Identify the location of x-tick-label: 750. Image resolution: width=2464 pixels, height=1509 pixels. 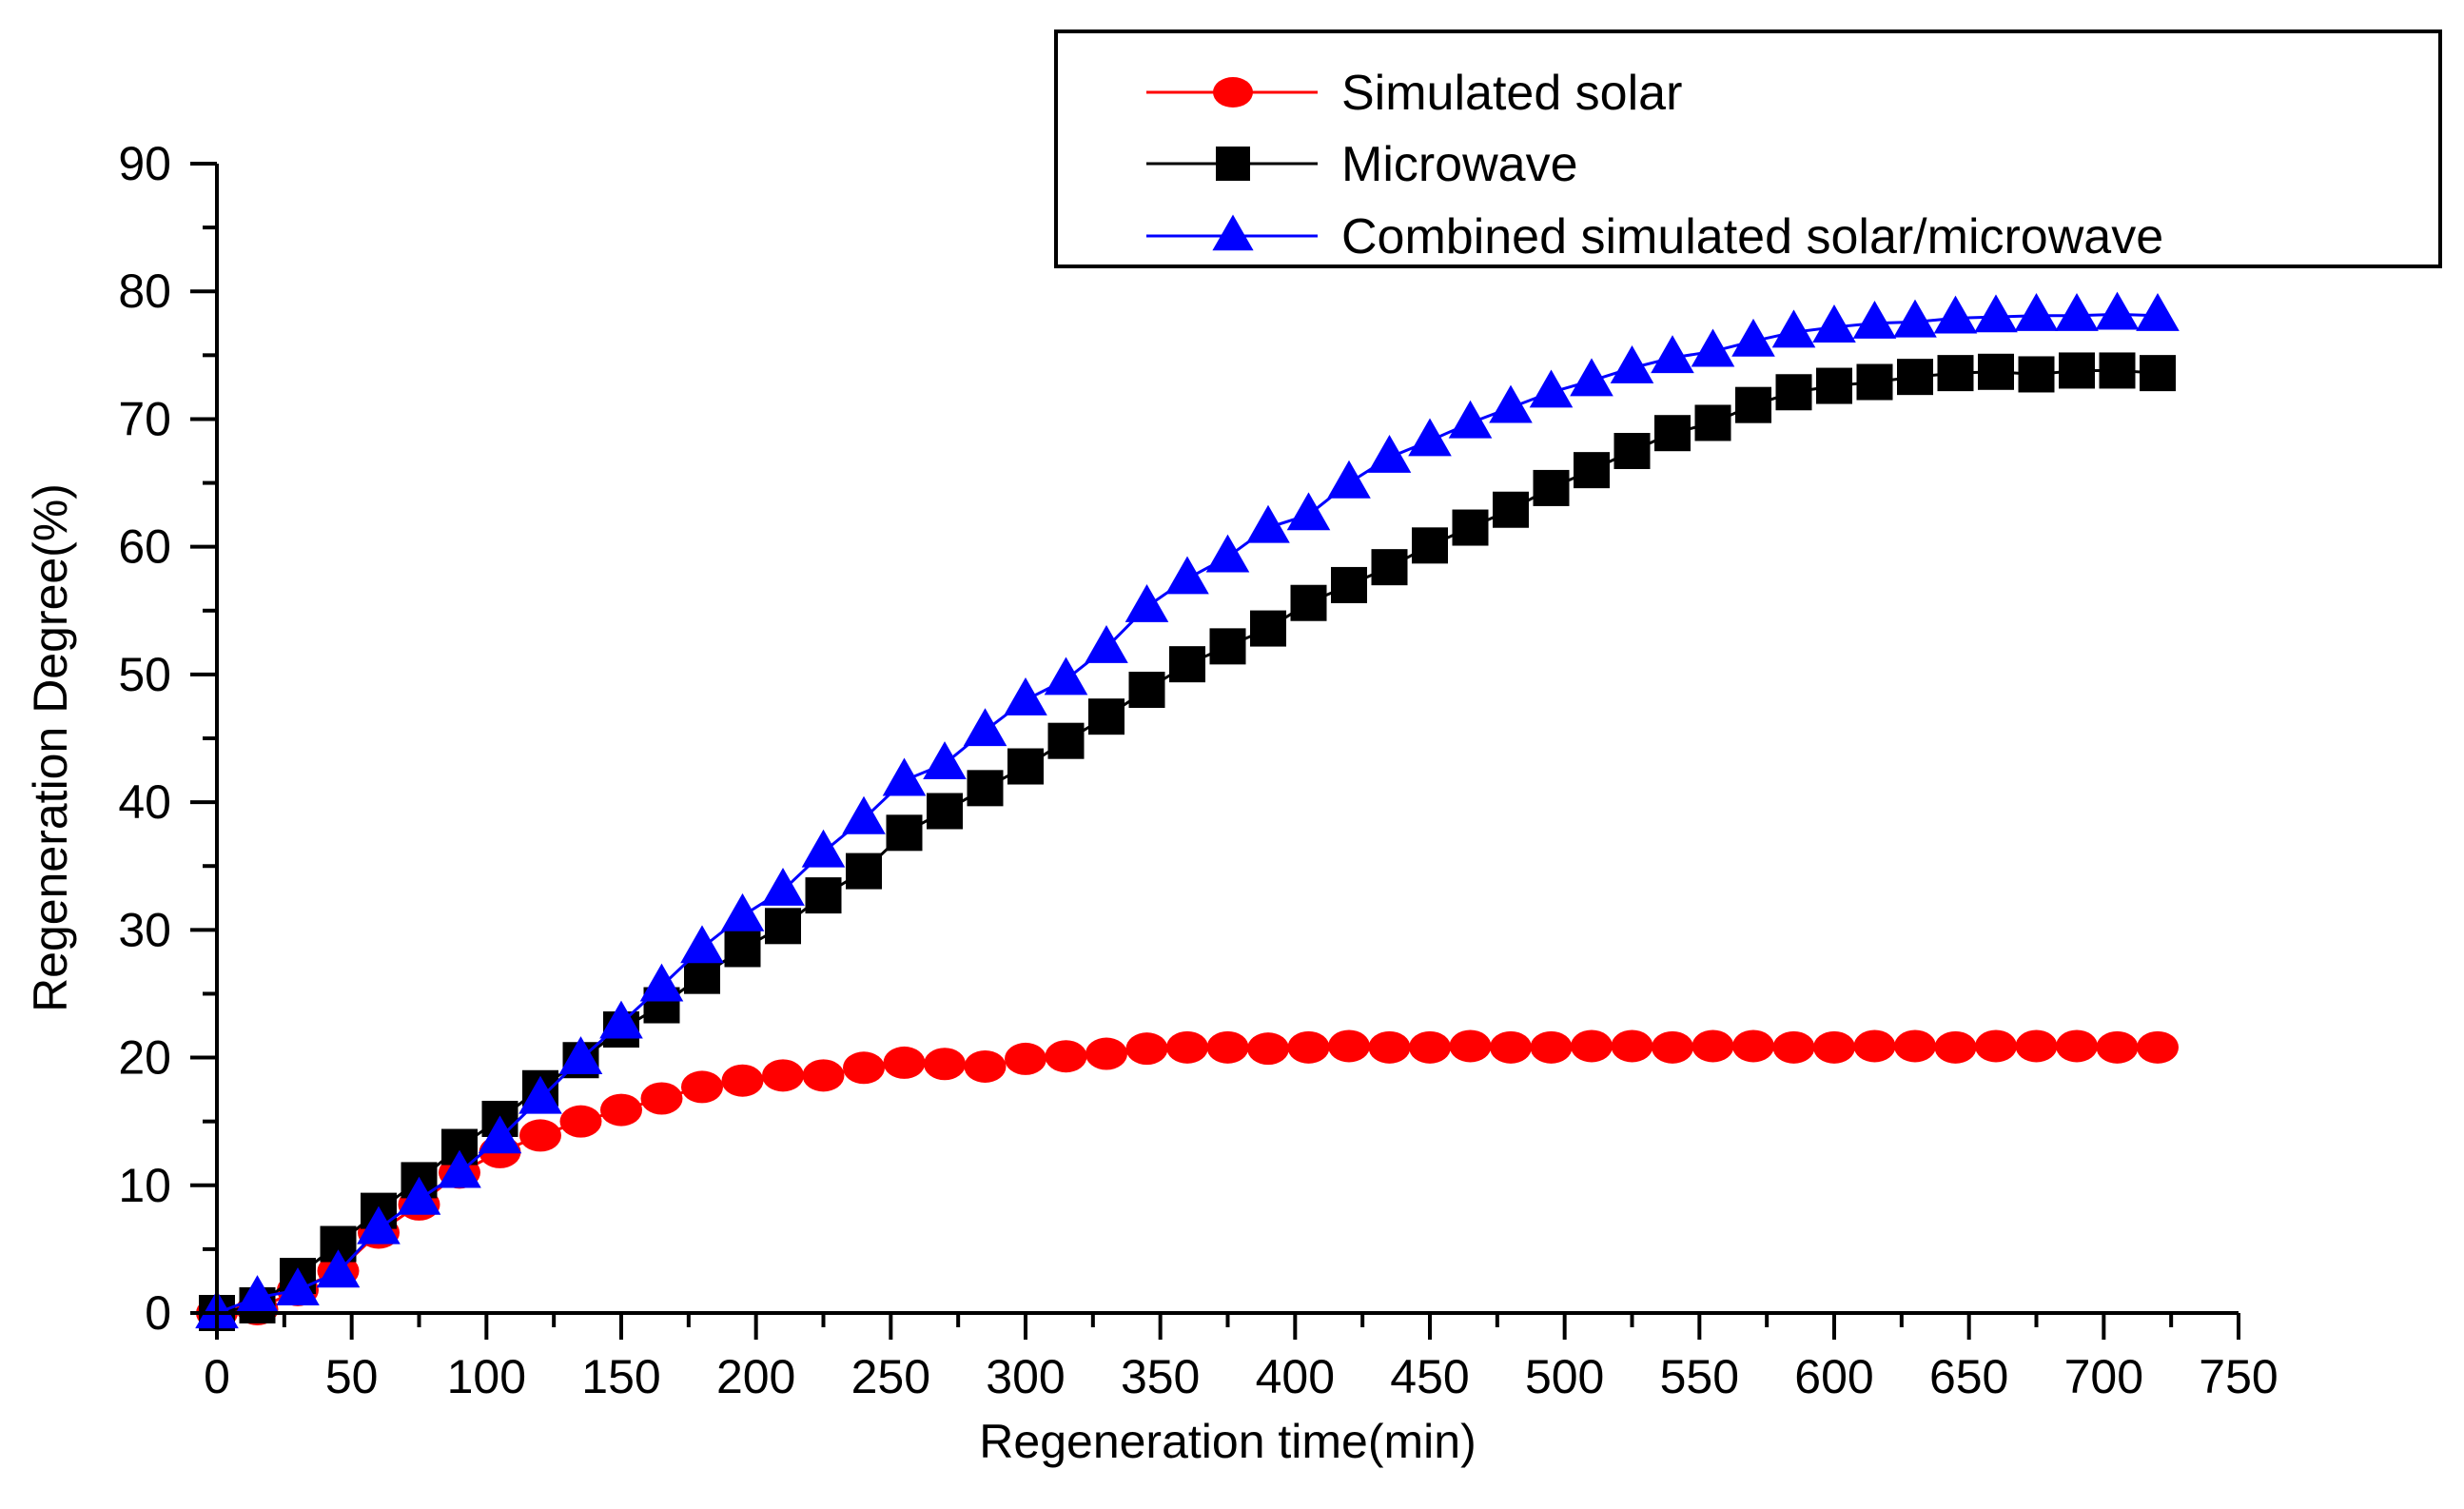
(2238, 1376).